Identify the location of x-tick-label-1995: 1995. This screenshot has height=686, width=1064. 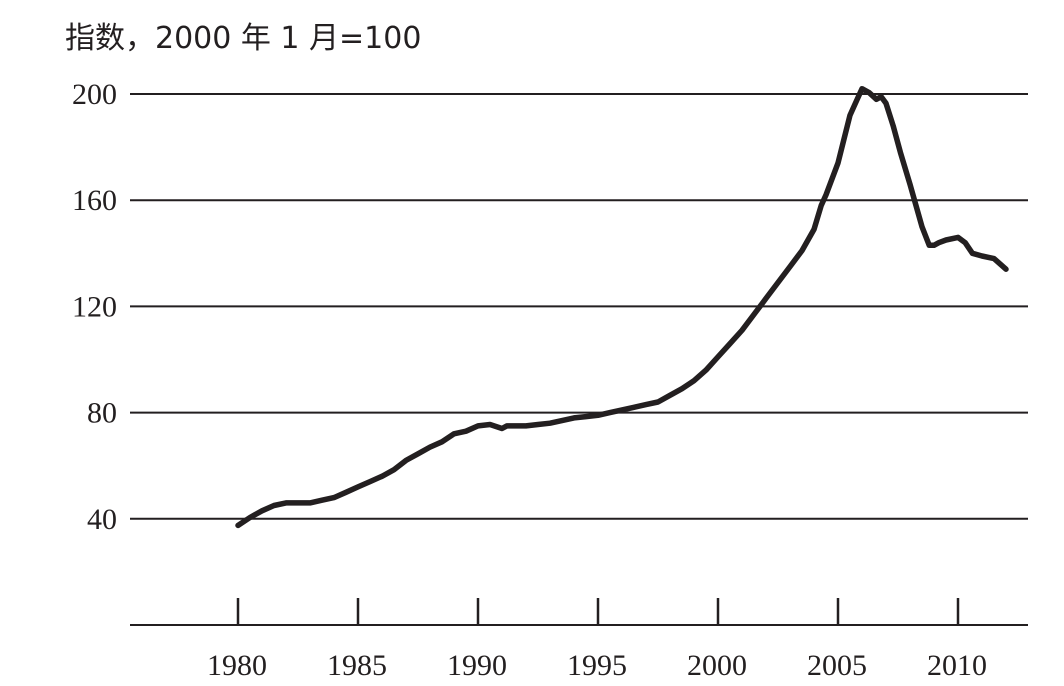
(597, 665).